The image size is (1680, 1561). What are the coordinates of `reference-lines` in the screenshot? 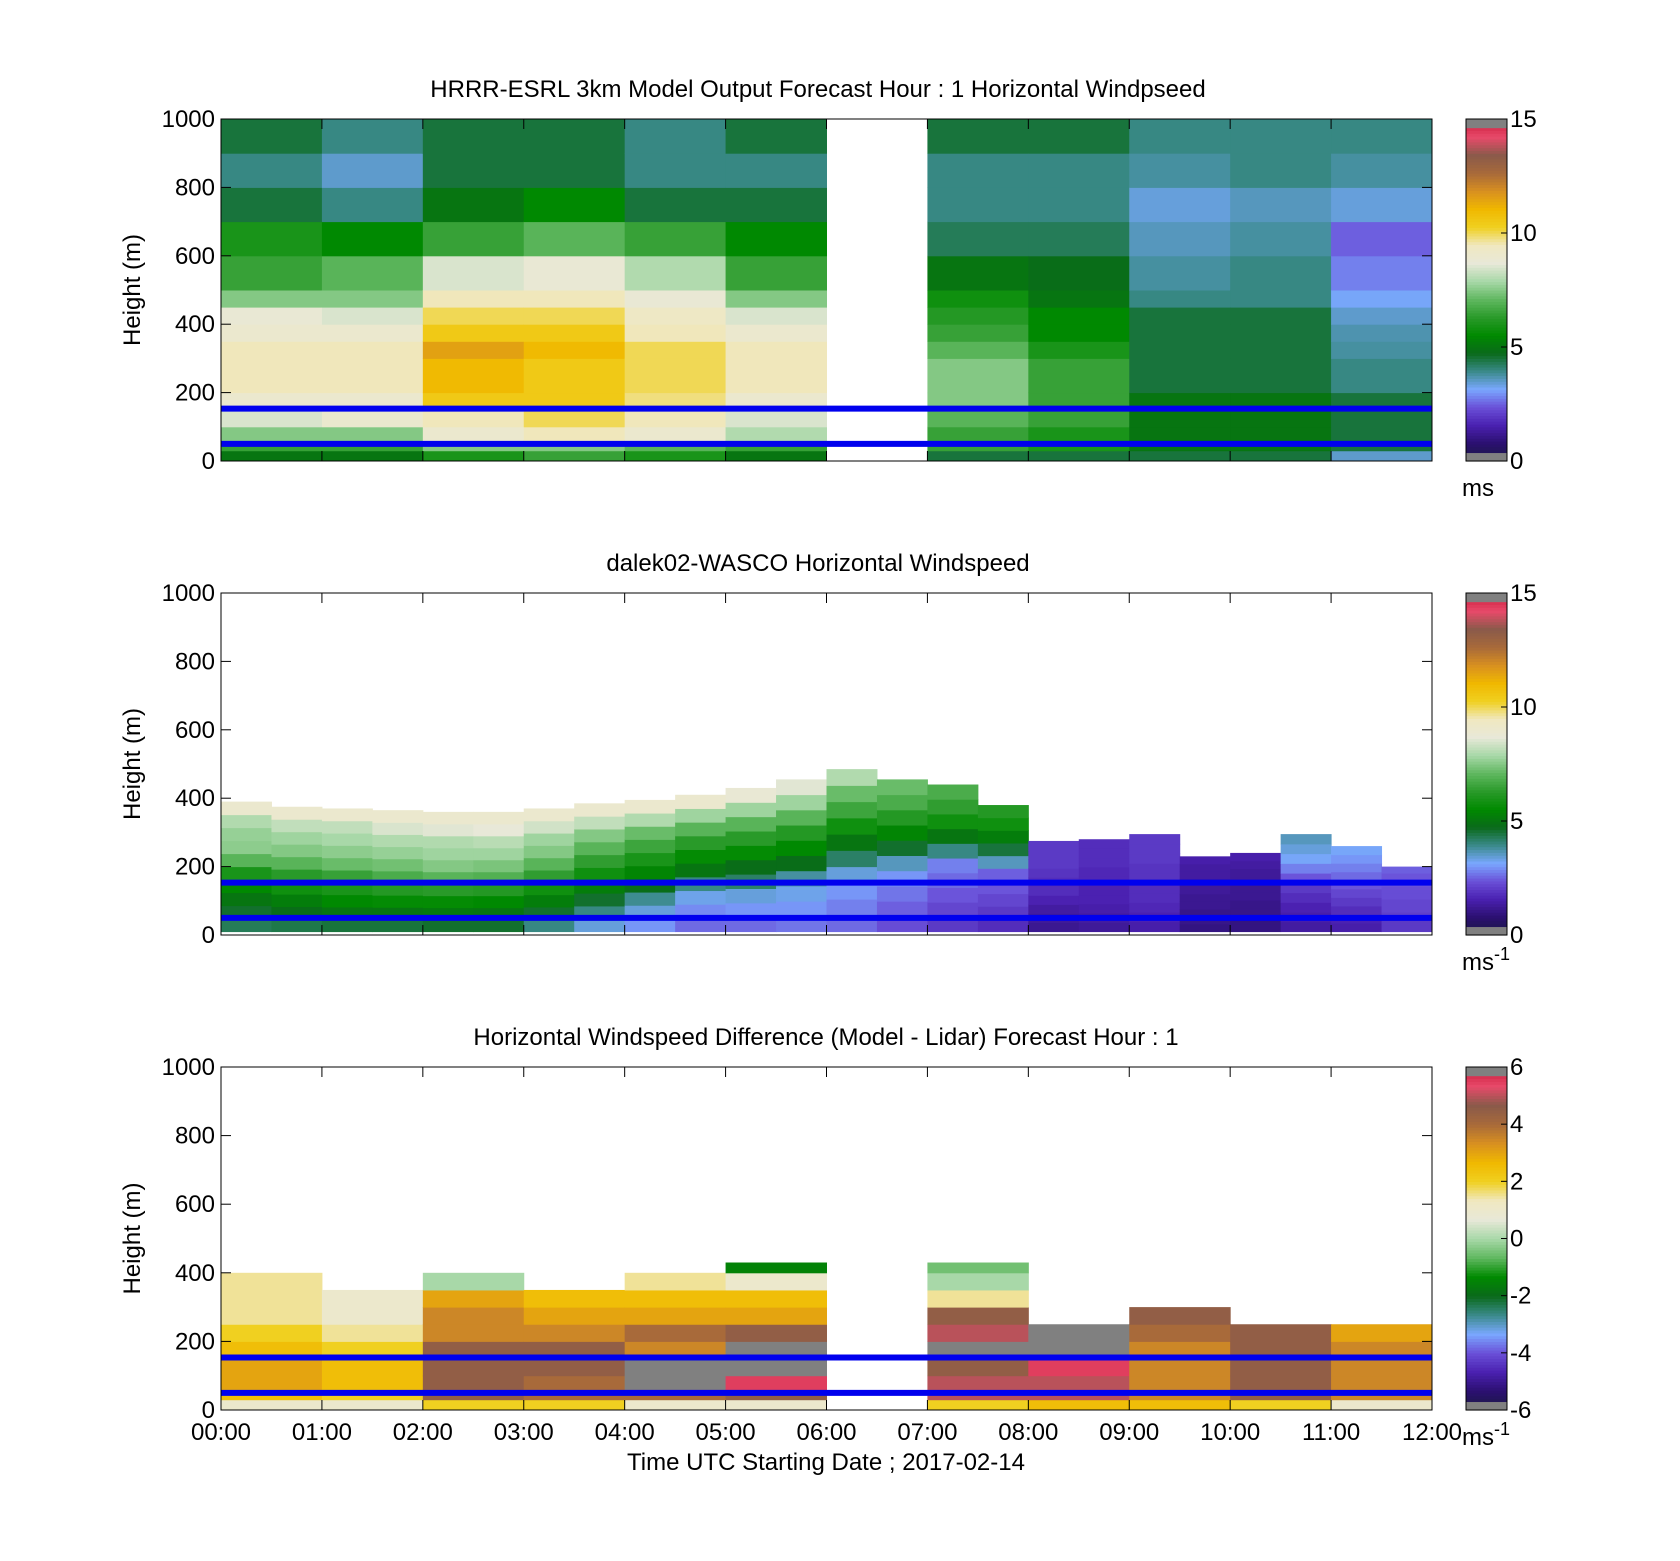 It's located at (826, 1375).